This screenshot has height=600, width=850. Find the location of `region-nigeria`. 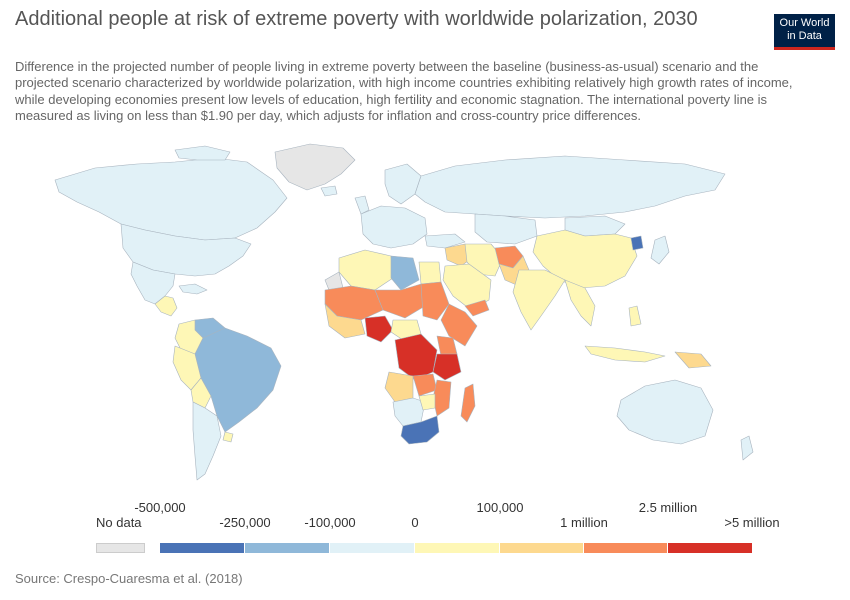

region-nigeria is located at coordinates (379, 329).